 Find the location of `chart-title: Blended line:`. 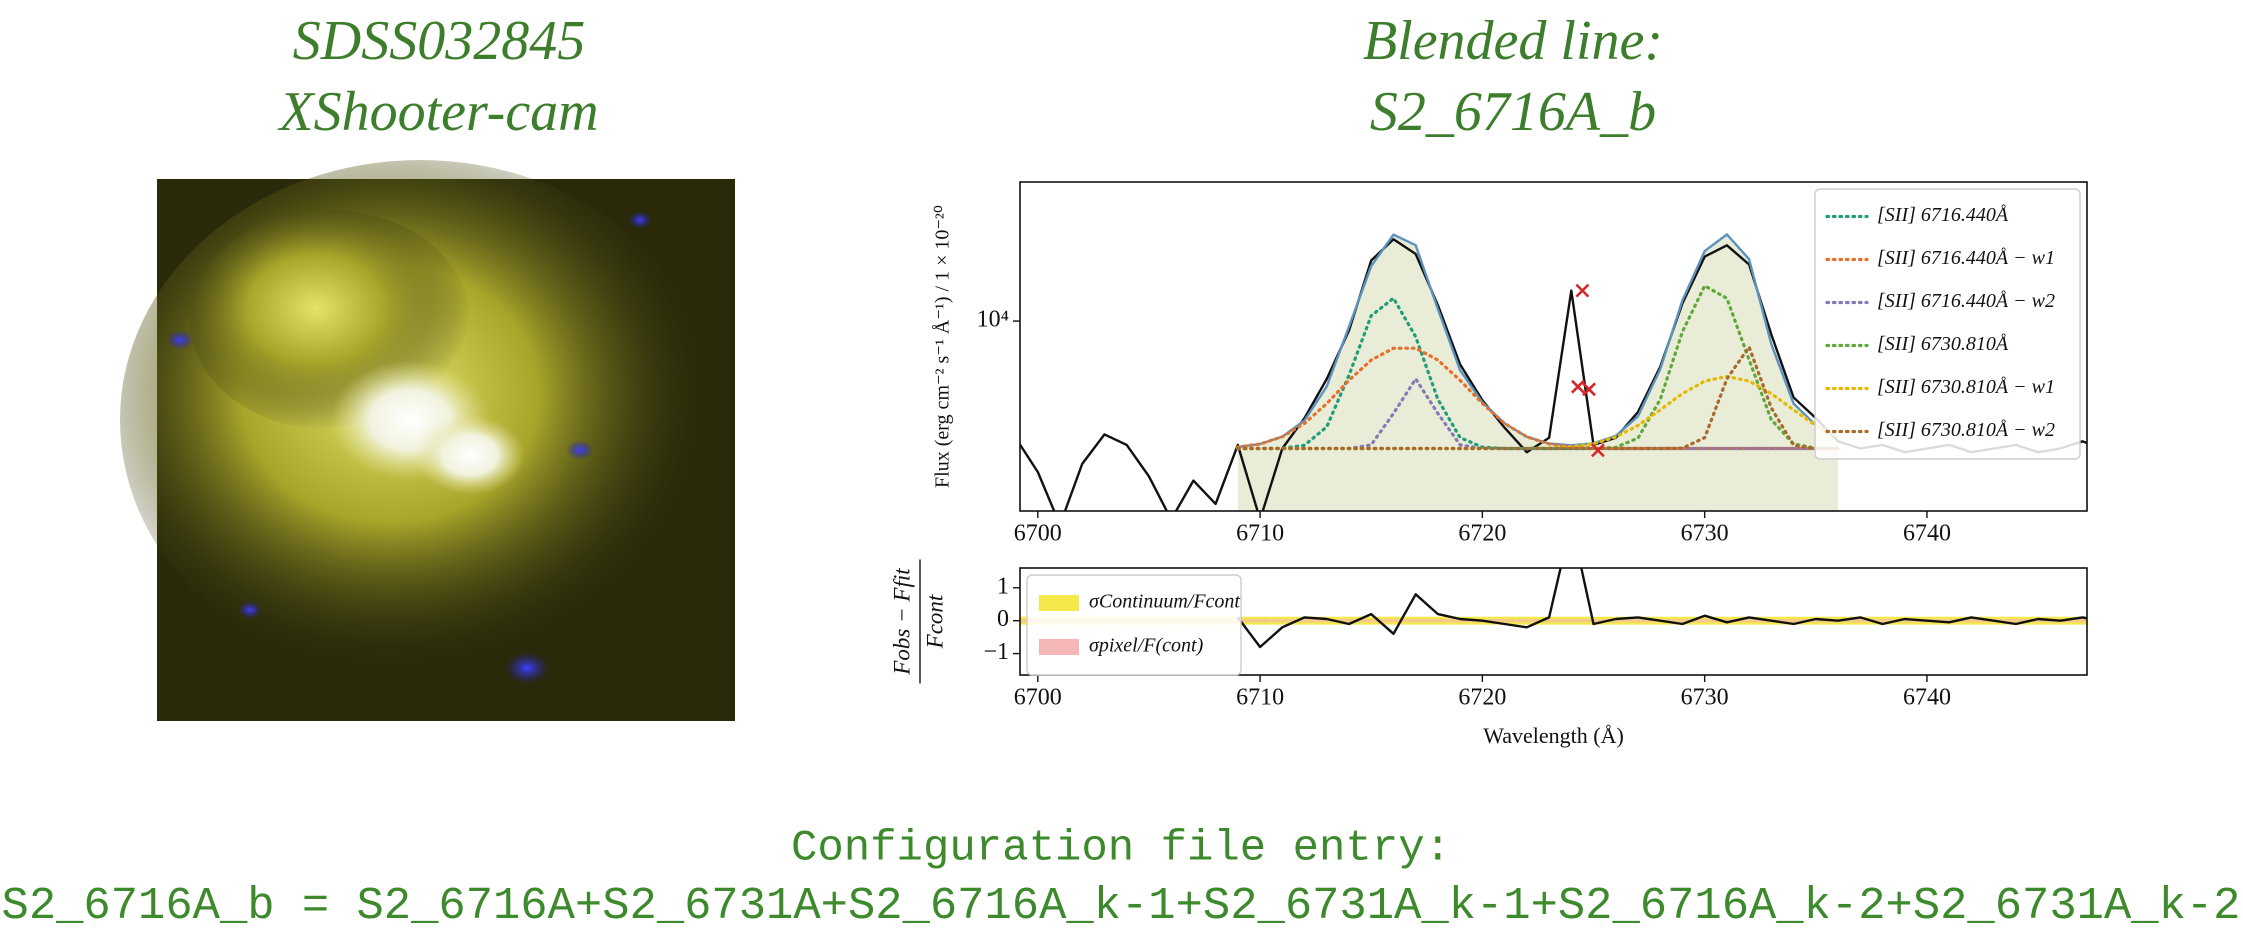

chart-title: Blended line: is located at coordinates (1513, 41).